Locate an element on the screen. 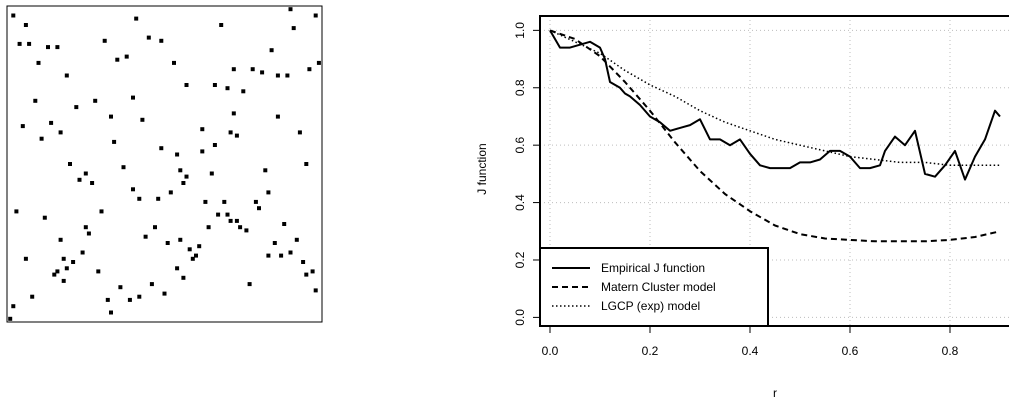 The height and width of the screenshot is (405, 1009). x-tick-label: 0.0 is located at coordinates (550, 351).